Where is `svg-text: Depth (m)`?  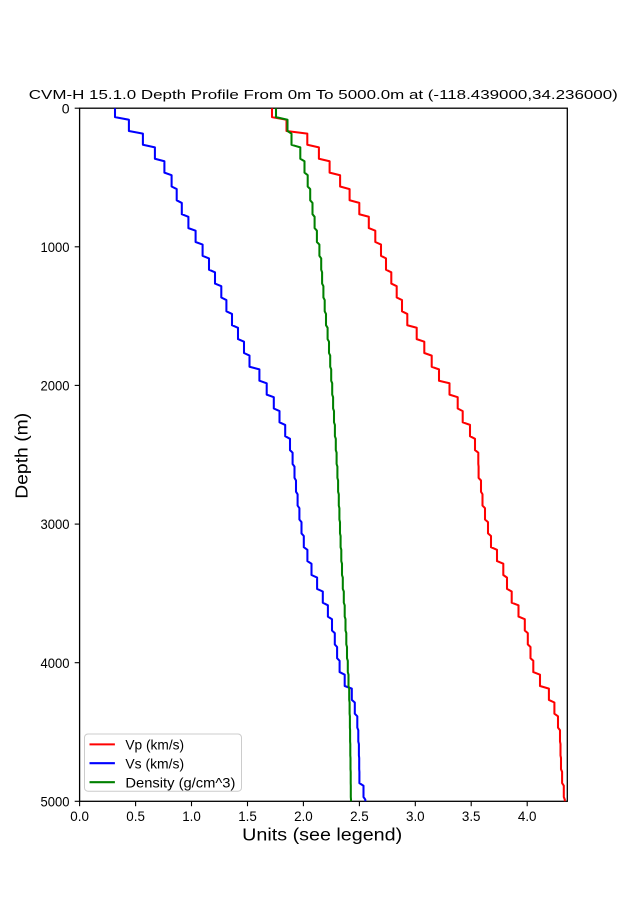 svg-text: Depth (m) is located at coordinates (22, 456).